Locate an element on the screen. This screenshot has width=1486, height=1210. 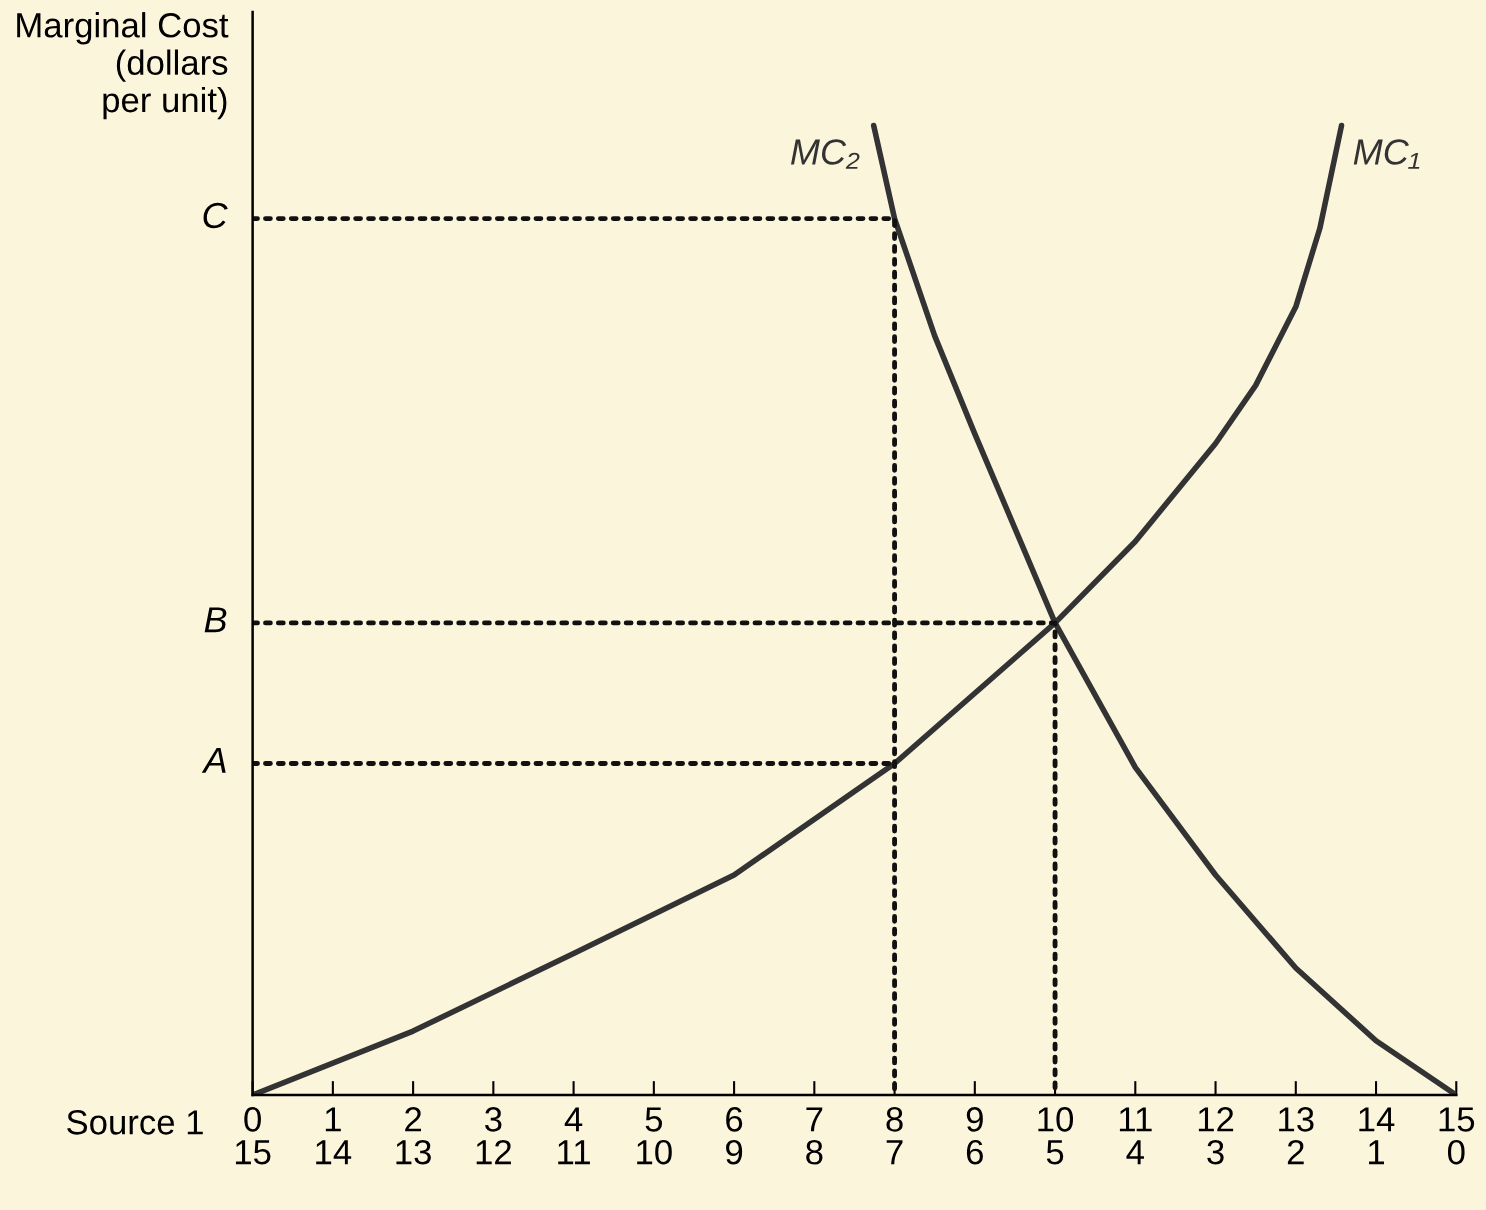
x2-tick-label: 13 is located at coordinates (413, 1152).